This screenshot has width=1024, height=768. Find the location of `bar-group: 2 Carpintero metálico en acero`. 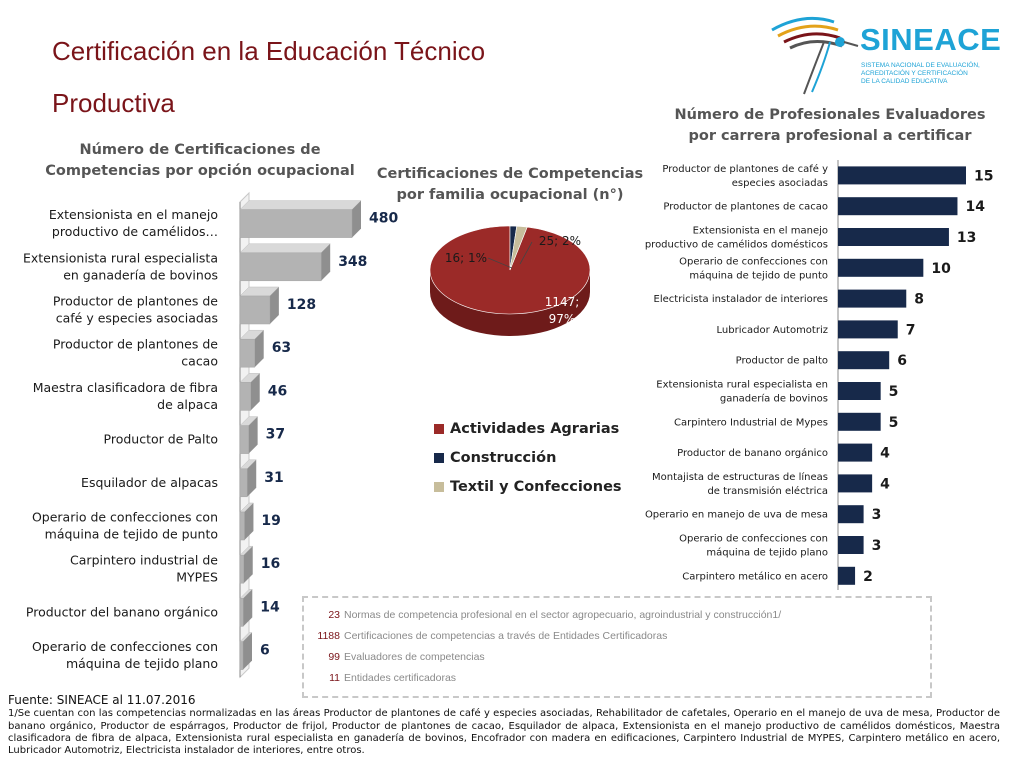

bar-group: 2 Carpintero metálico en acero is located at coordinates (777, 575).